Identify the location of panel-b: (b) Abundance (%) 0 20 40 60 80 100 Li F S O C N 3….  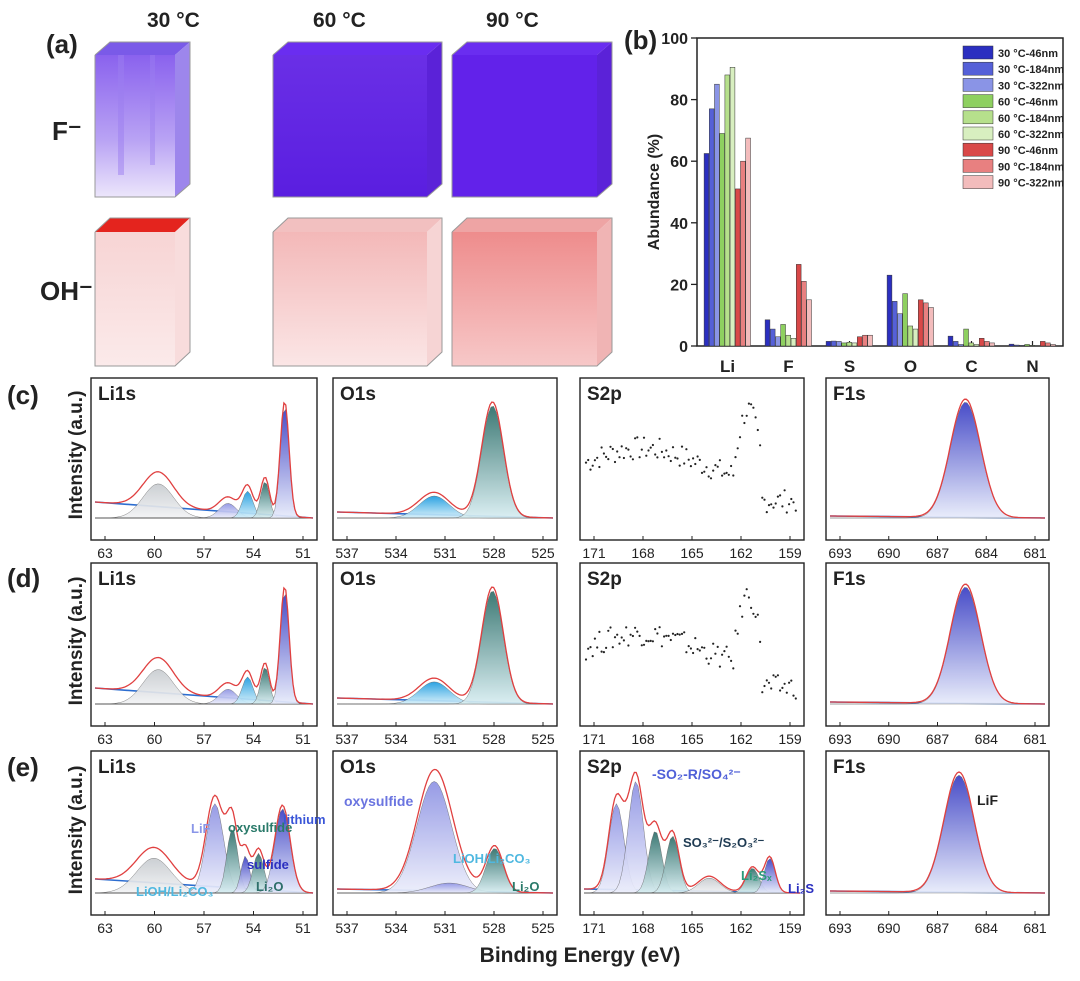
(844, 200).